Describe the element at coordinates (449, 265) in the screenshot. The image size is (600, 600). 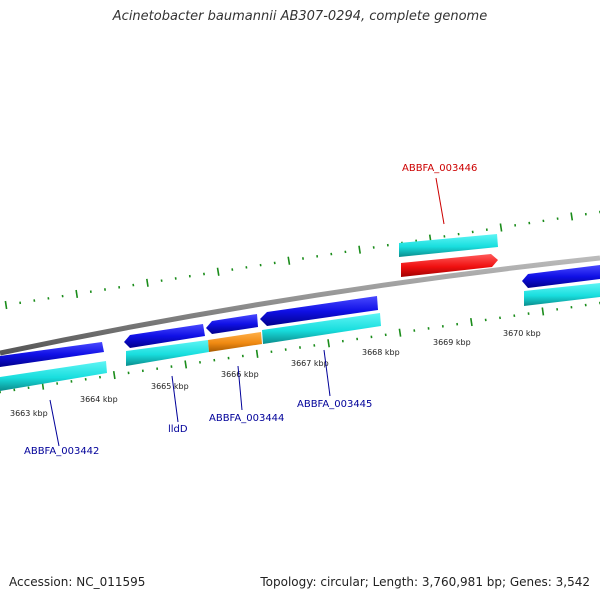
I see `cds-arrow-3446-highlight` at that location.